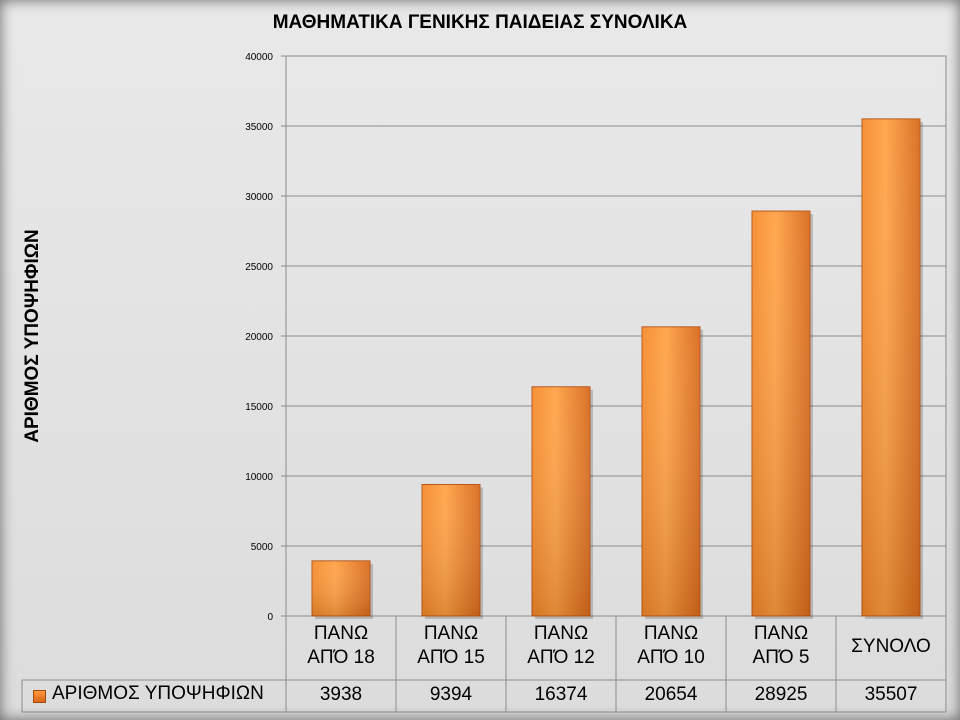 The width and height of the screenshot is (960, 720). I want to click on x-category-label: ΠΑΝΩ ΑΠΌ 10, so click(671, 645).